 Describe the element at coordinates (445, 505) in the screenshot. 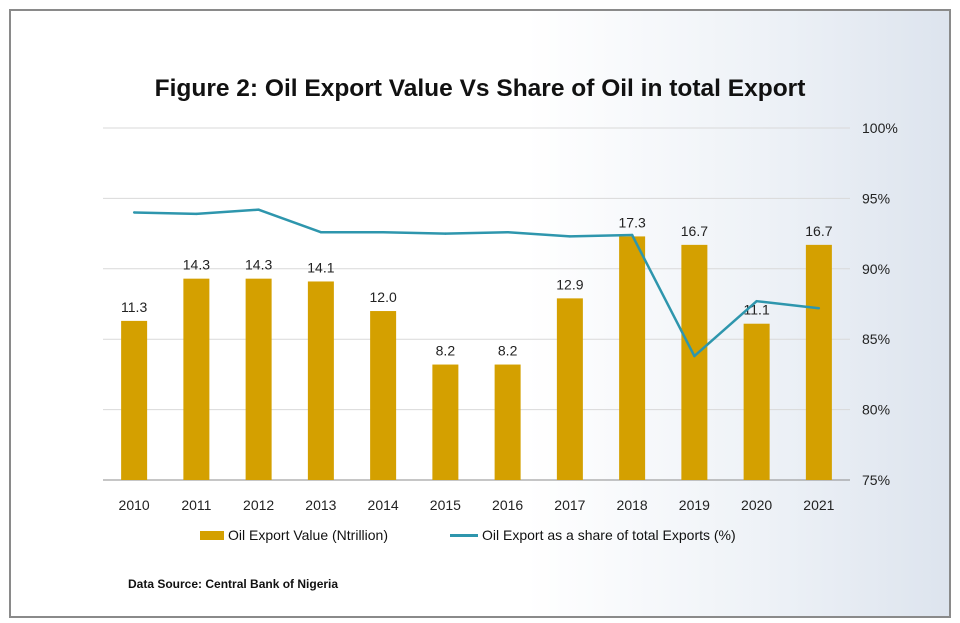

I see `x-tick-label: 2015` at that location.